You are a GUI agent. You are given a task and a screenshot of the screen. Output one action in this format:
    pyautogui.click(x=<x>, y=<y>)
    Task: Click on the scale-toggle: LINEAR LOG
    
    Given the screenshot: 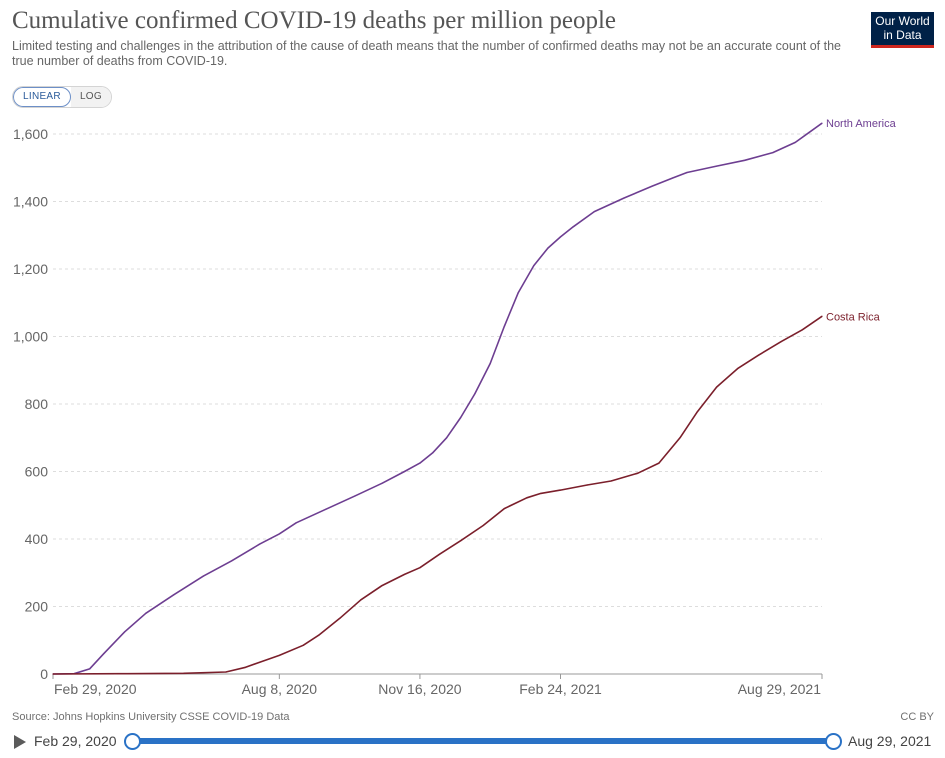 What is the action you would take?
    pyautogui.click(x=62, y=97)
    